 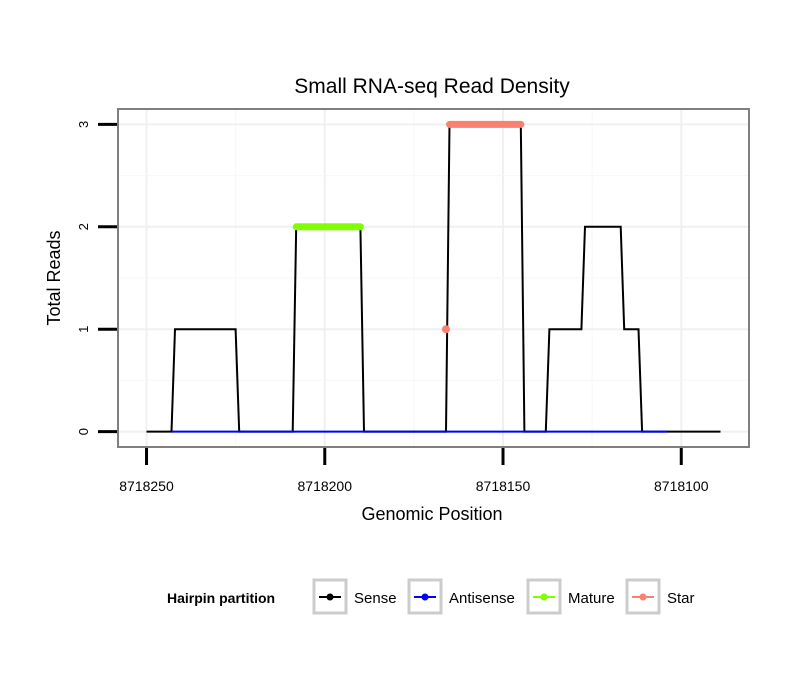 I want to click on x-tick-label: 8718200, so click(x=325, y=486).